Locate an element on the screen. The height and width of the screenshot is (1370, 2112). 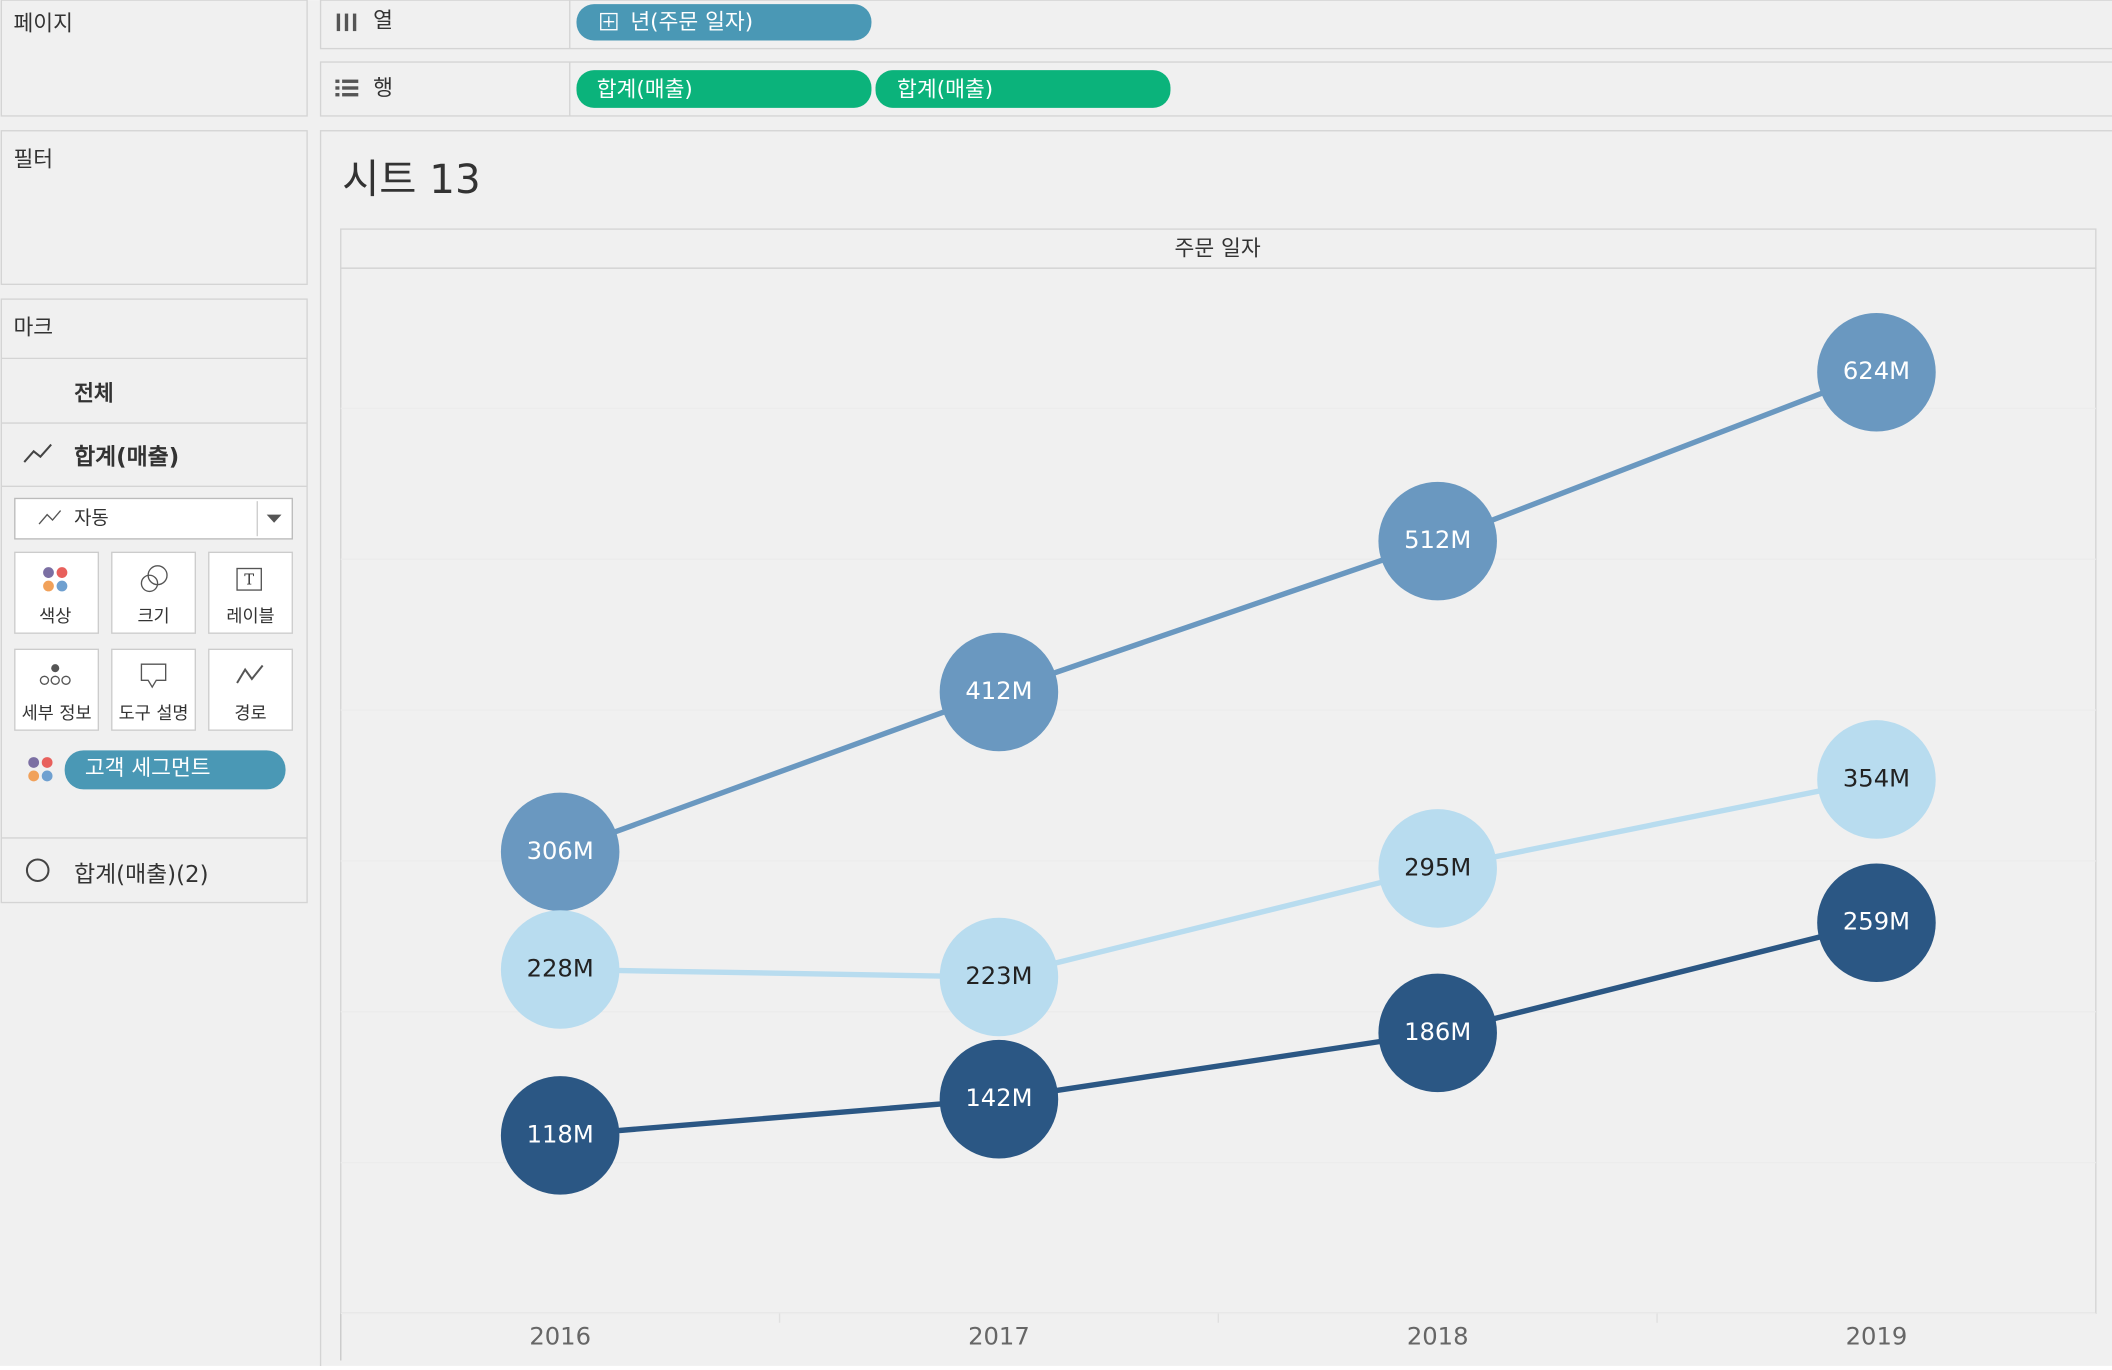
card-label: 색상 is located at coordinates (55, 617).